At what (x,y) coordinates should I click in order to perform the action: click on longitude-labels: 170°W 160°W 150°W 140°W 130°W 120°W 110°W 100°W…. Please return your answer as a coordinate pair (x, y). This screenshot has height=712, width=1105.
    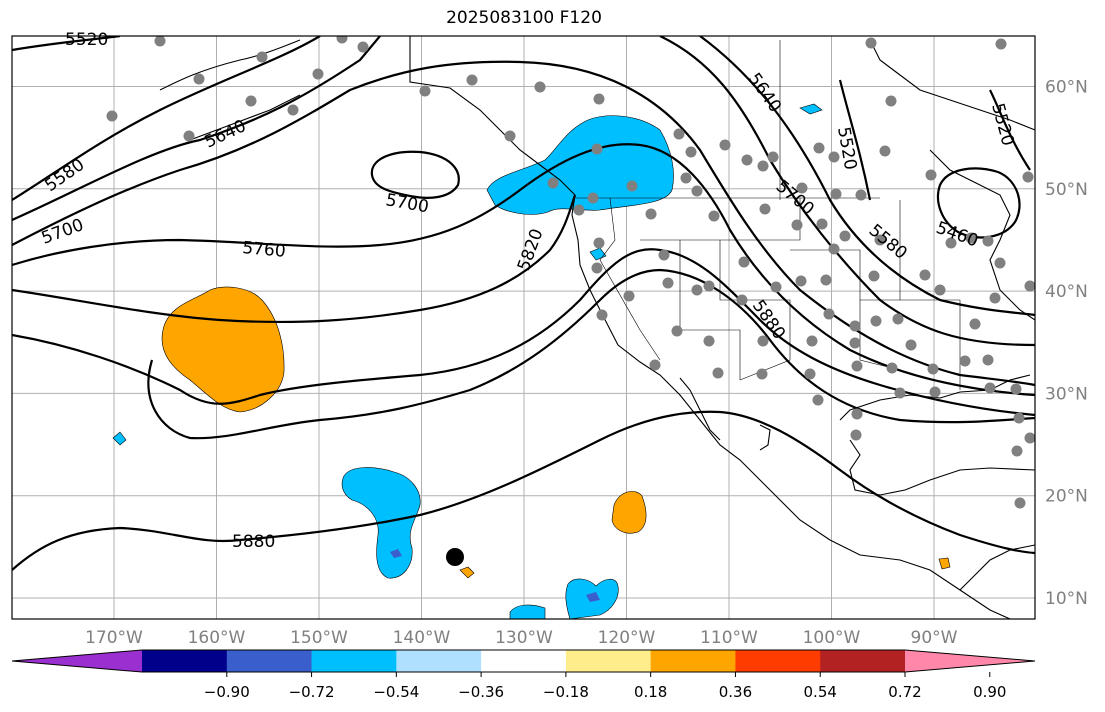
    Looking at the image, I should click on (521, 638).